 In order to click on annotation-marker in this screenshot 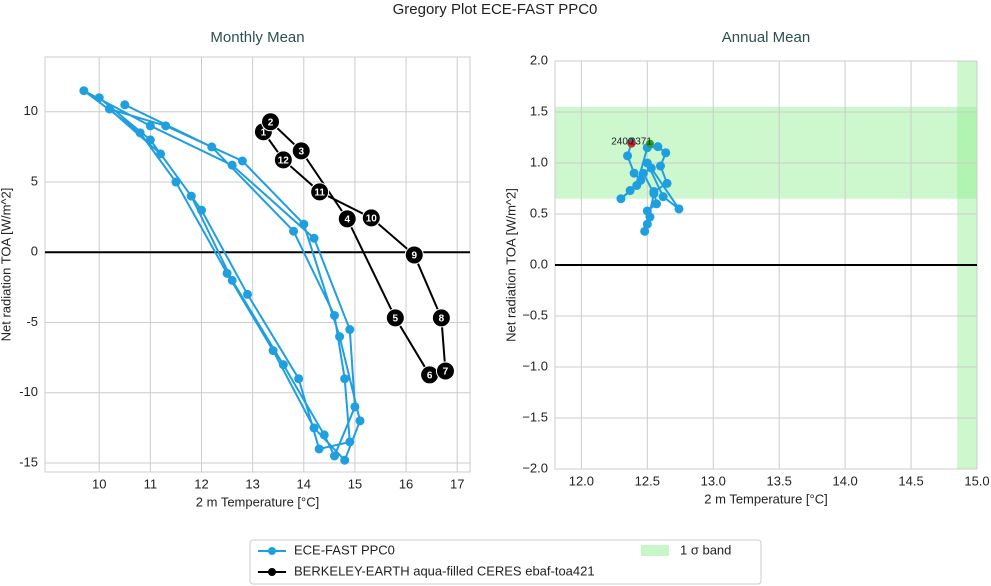, I will do `click(649, 143)`.